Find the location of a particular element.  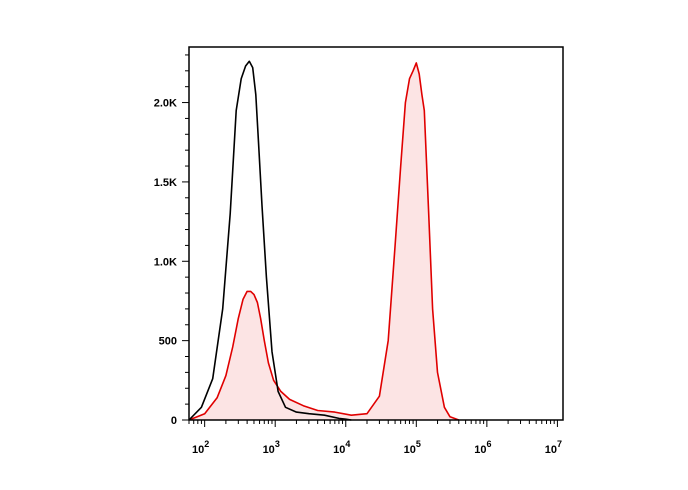

x-tick-label: 10⁴ is located at coordinates (341, 447).